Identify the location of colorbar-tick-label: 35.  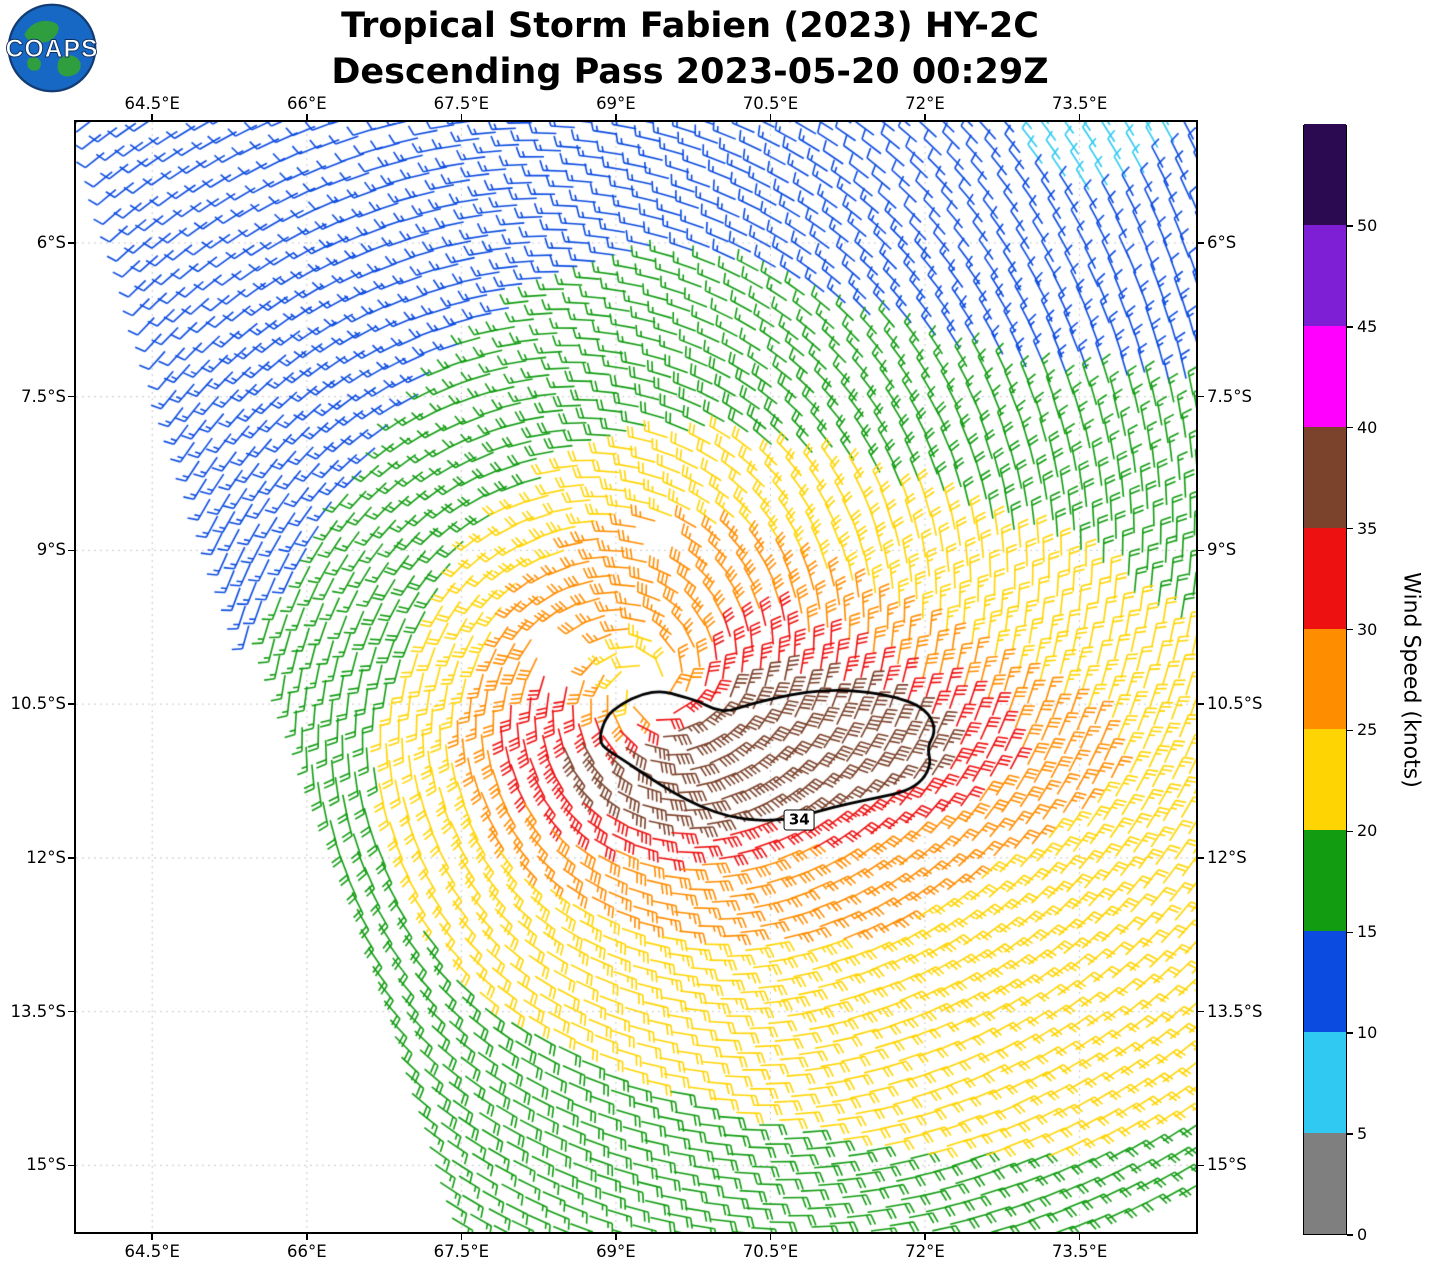
(1367, 528).